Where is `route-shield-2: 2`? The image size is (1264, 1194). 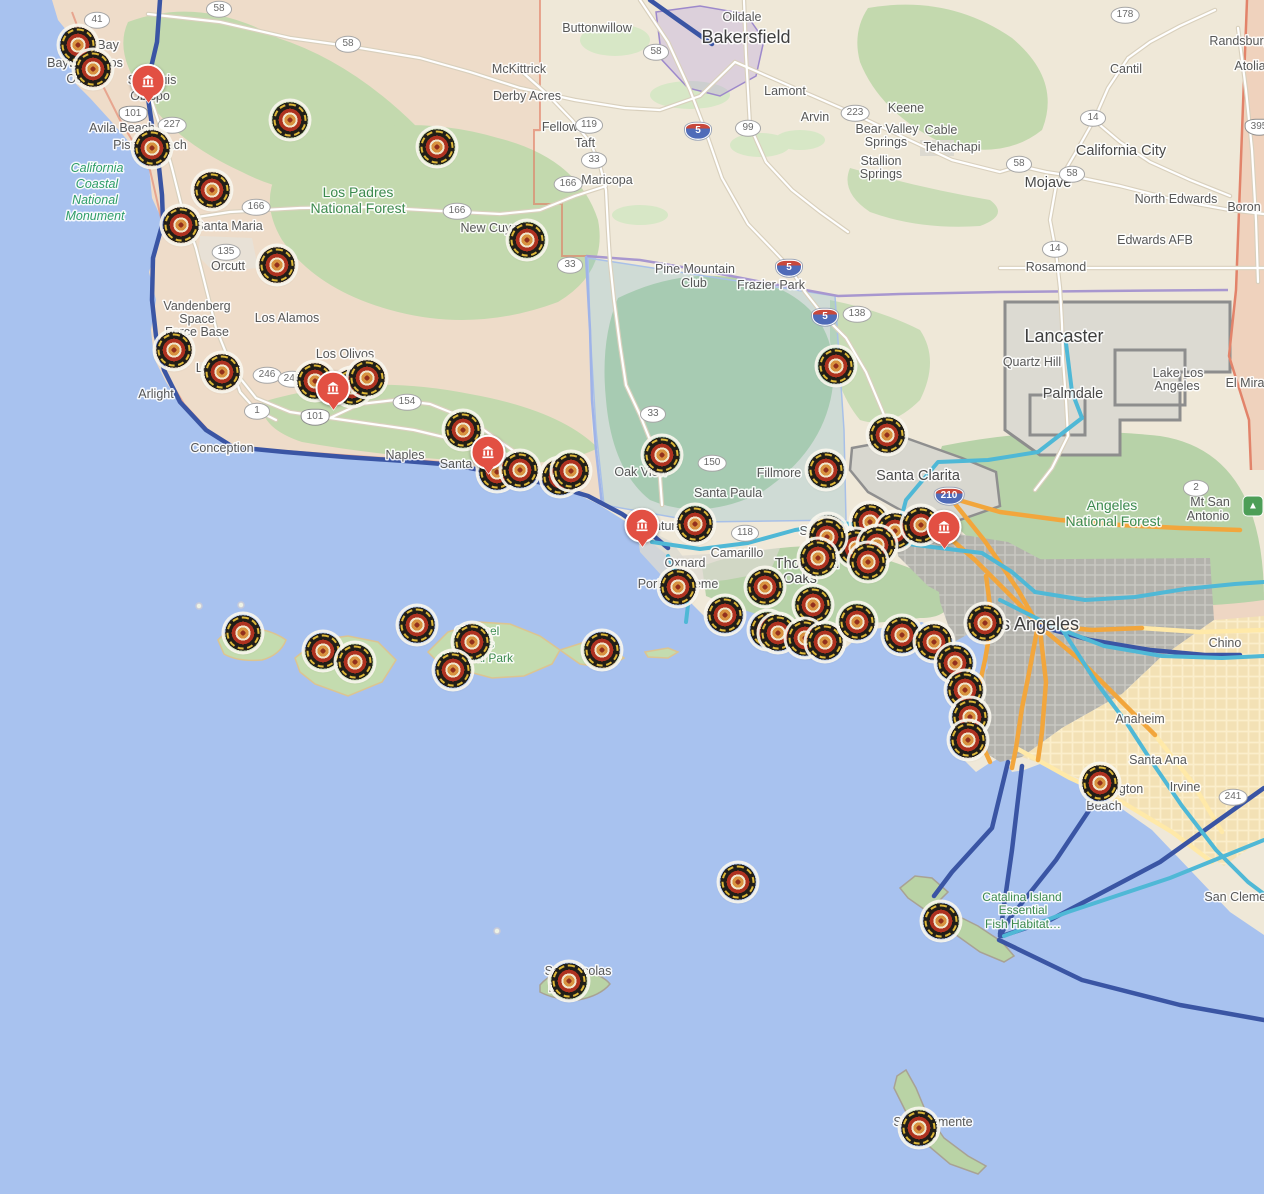 route-shield-2: 2 is located at coordinates (1196, 488).